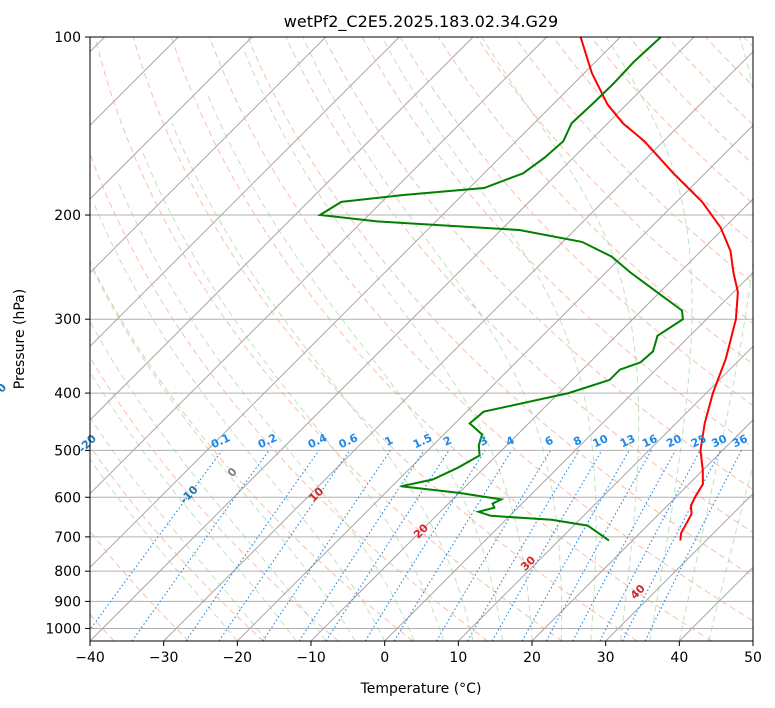 Image resolution: width=775 pixels, height=708 pixels. What do you see at coordinates (90, 658) in the screenshot?
I see `x-tick-label: −40` at bounding box center [90, 658].